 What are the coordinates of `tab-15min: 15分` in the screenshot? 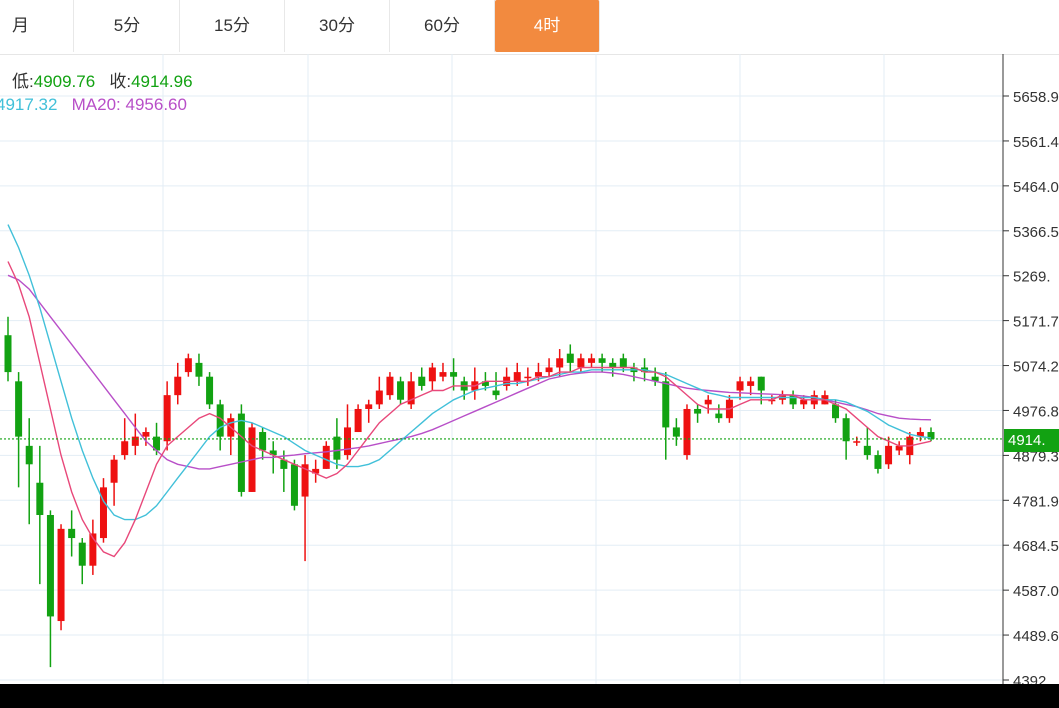 It's located at (232, 26).